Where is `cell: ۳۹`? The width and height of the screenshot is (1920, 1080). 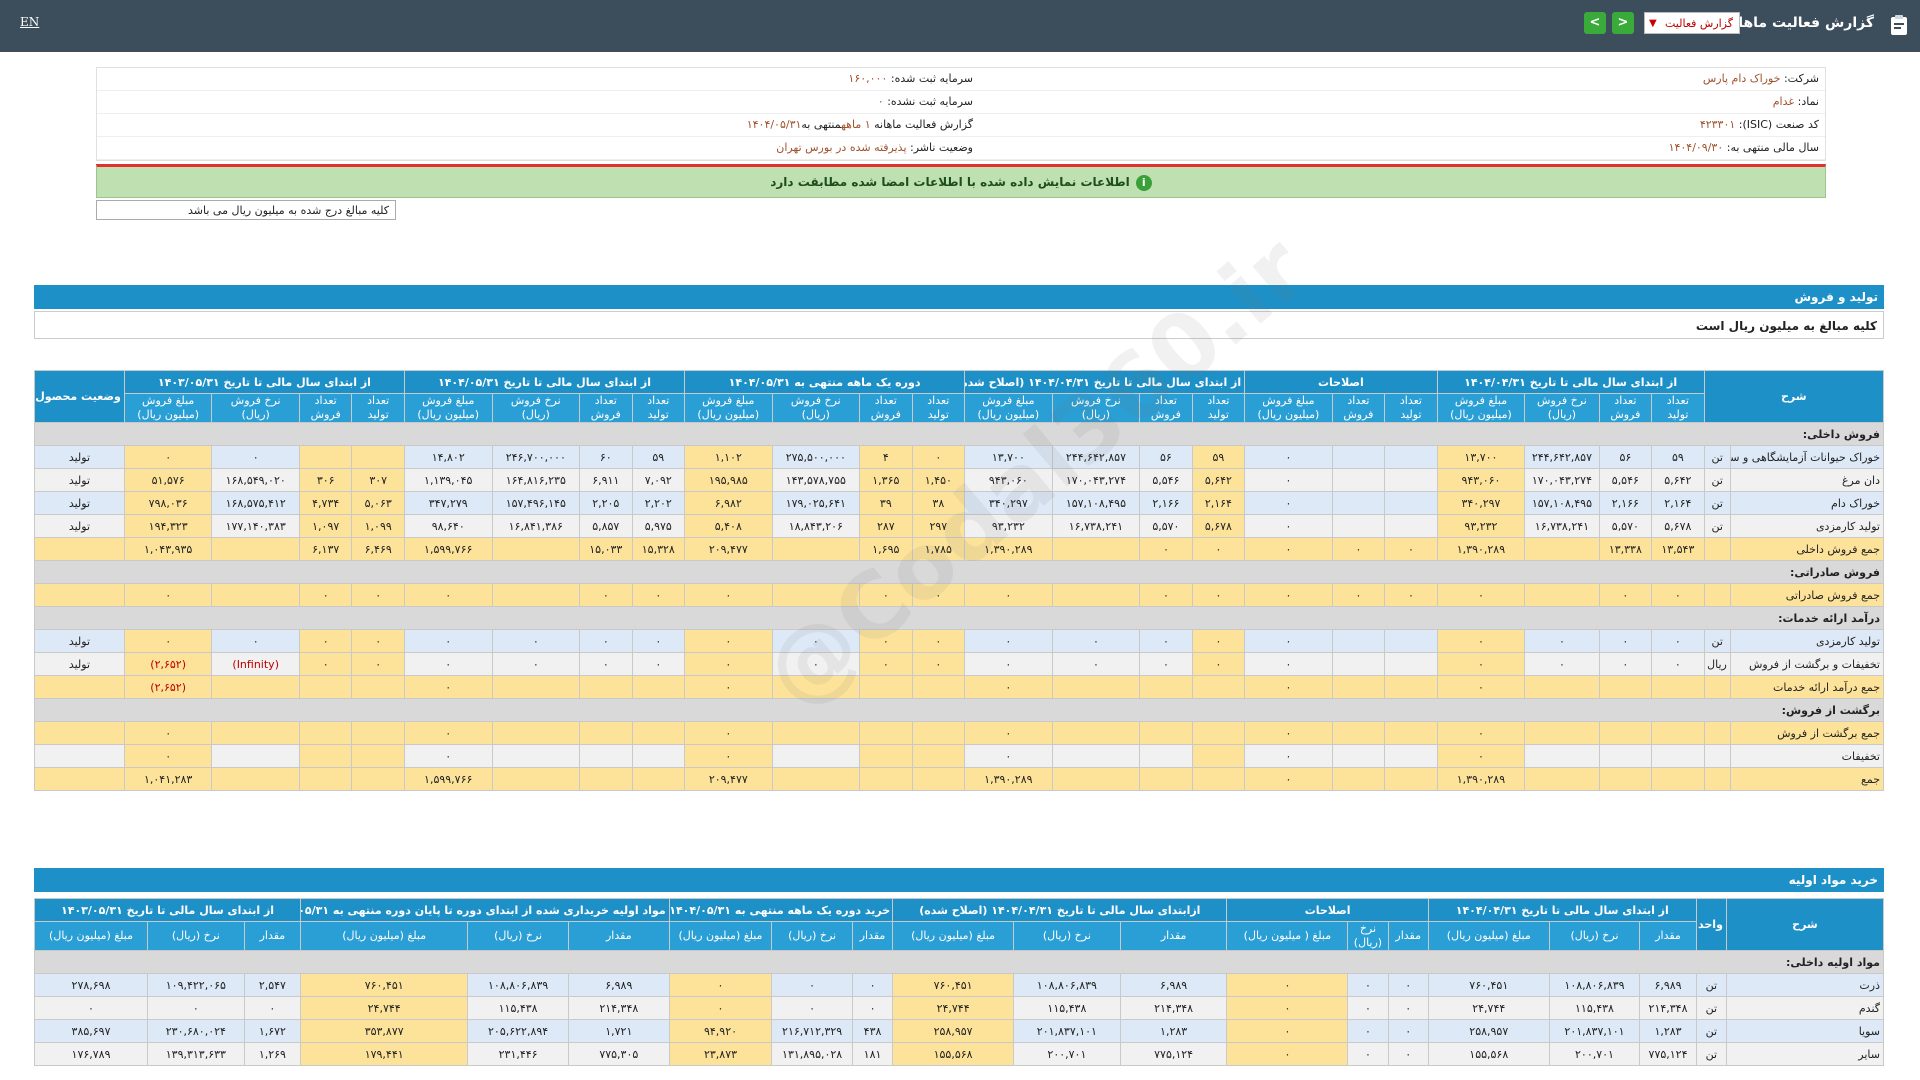 cell: ۳۹ is located at coordinates (886, 503).